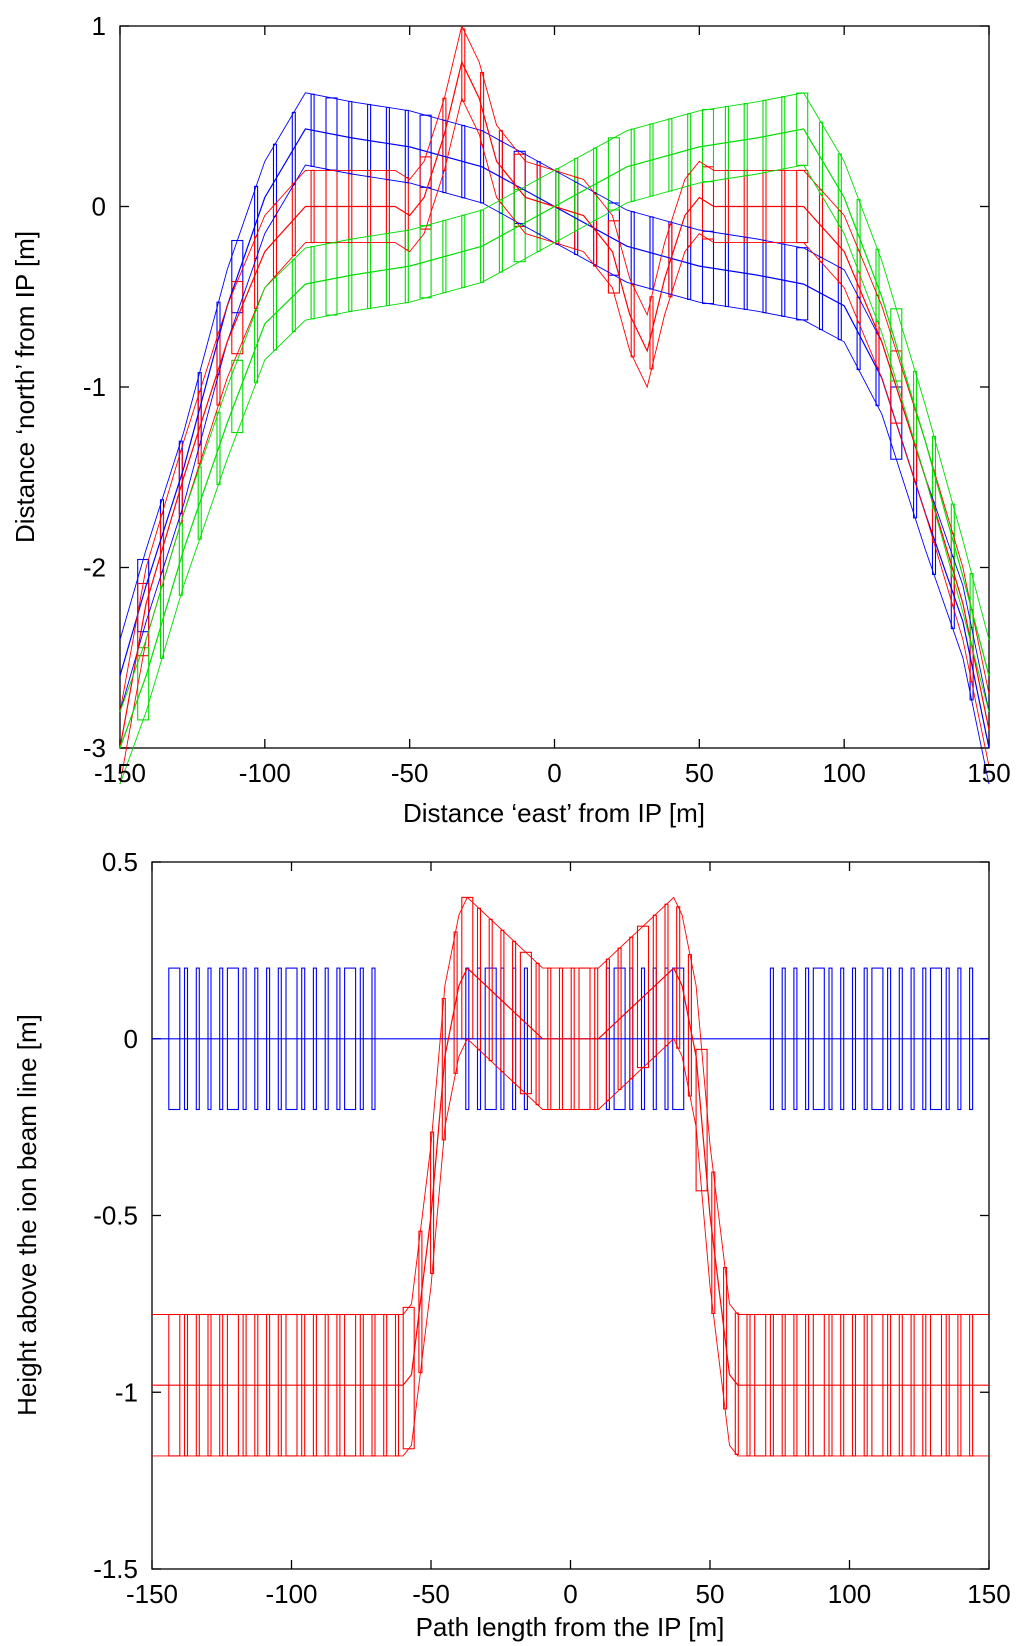 The width and height of the screenshot is (1023, 1646). I want to click on bottom-x-tick-label: -100, so click(291, 1594).